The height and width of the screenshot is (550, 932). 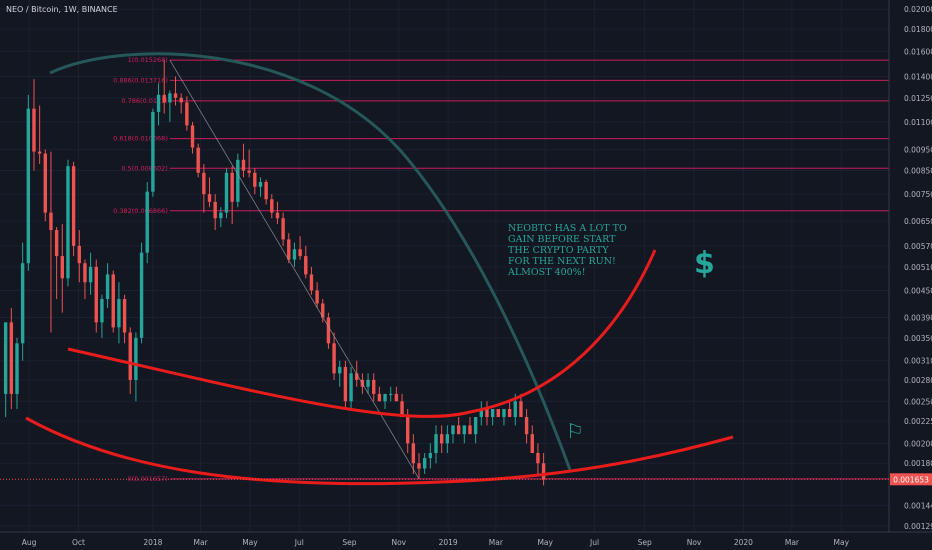 I want to click on time-tick-label: Oct, so click(x=78, y=542).